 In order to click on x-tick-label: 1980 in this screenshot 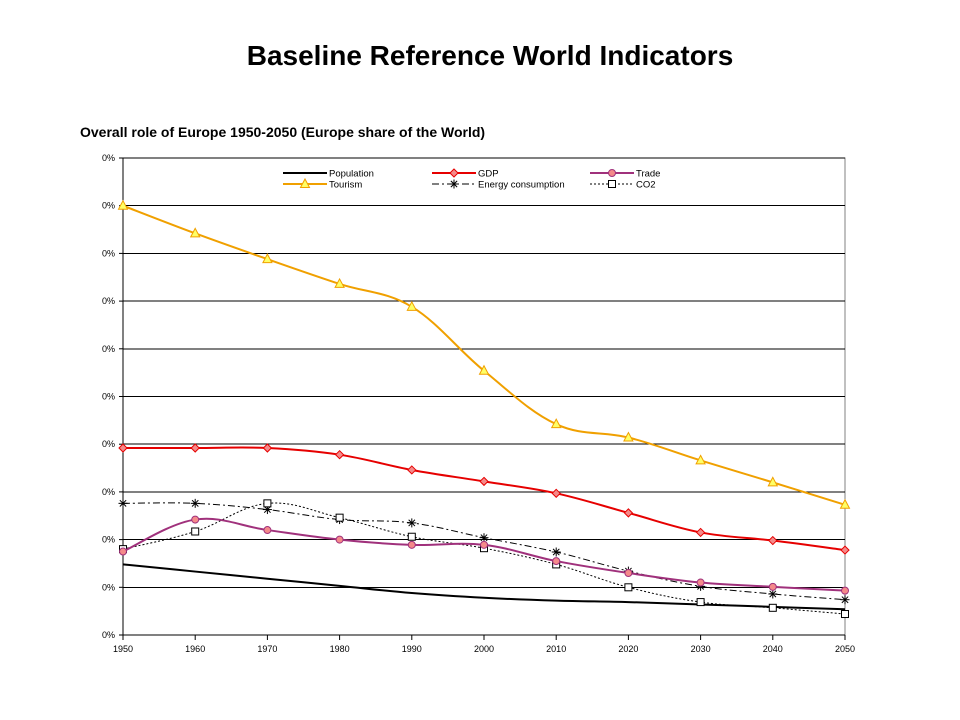, I will do `click(340, 649)`.